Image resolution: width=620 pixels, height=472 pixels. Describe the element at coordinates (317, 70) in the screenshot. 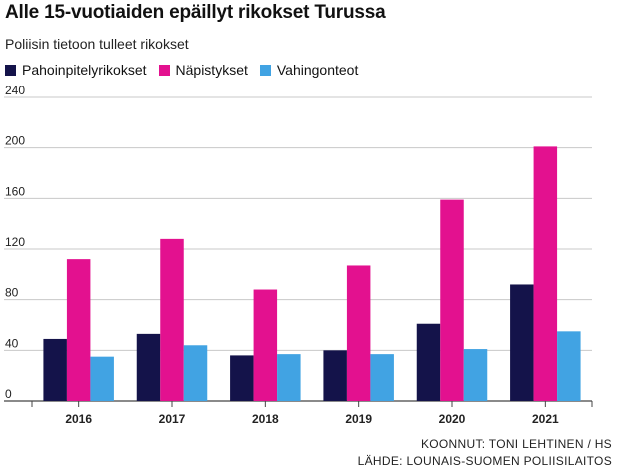

I see `legend-label-vahingonteot: Vahingonteot` at that location.